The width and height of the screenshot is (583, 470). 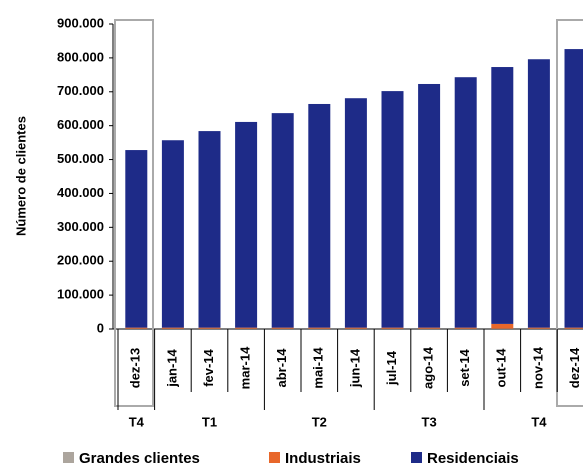 What do you see at coordinates (501, 368) in the screenshot?
I see `x-tick-label: out-14` at bounding box center [501, 368].